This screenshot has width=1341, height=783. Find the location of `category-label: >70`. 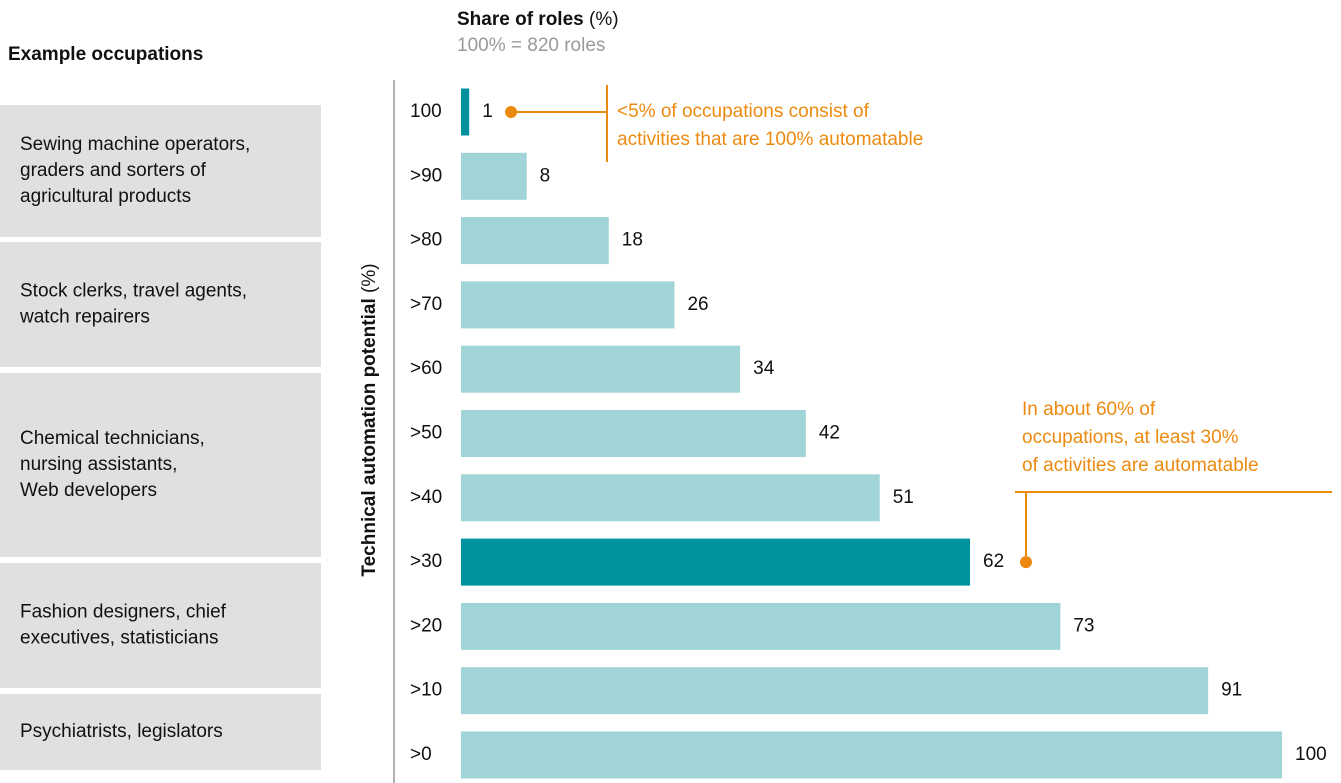

category-label: >70 is located at coordinates (426, 304).